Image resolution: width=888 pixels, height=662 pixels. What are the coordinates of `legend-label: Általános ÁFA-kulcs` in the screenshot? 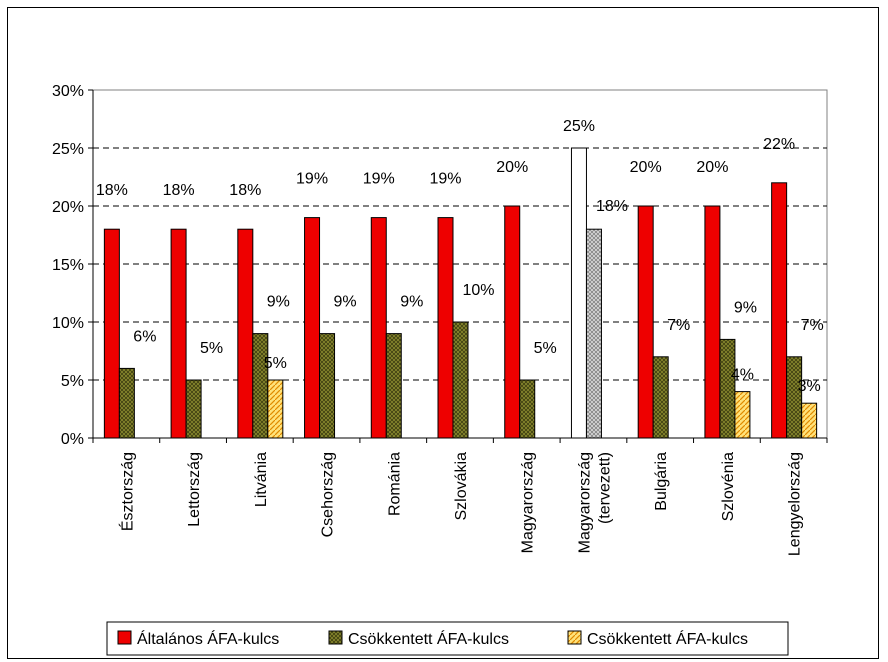 It's located at (208, 638).